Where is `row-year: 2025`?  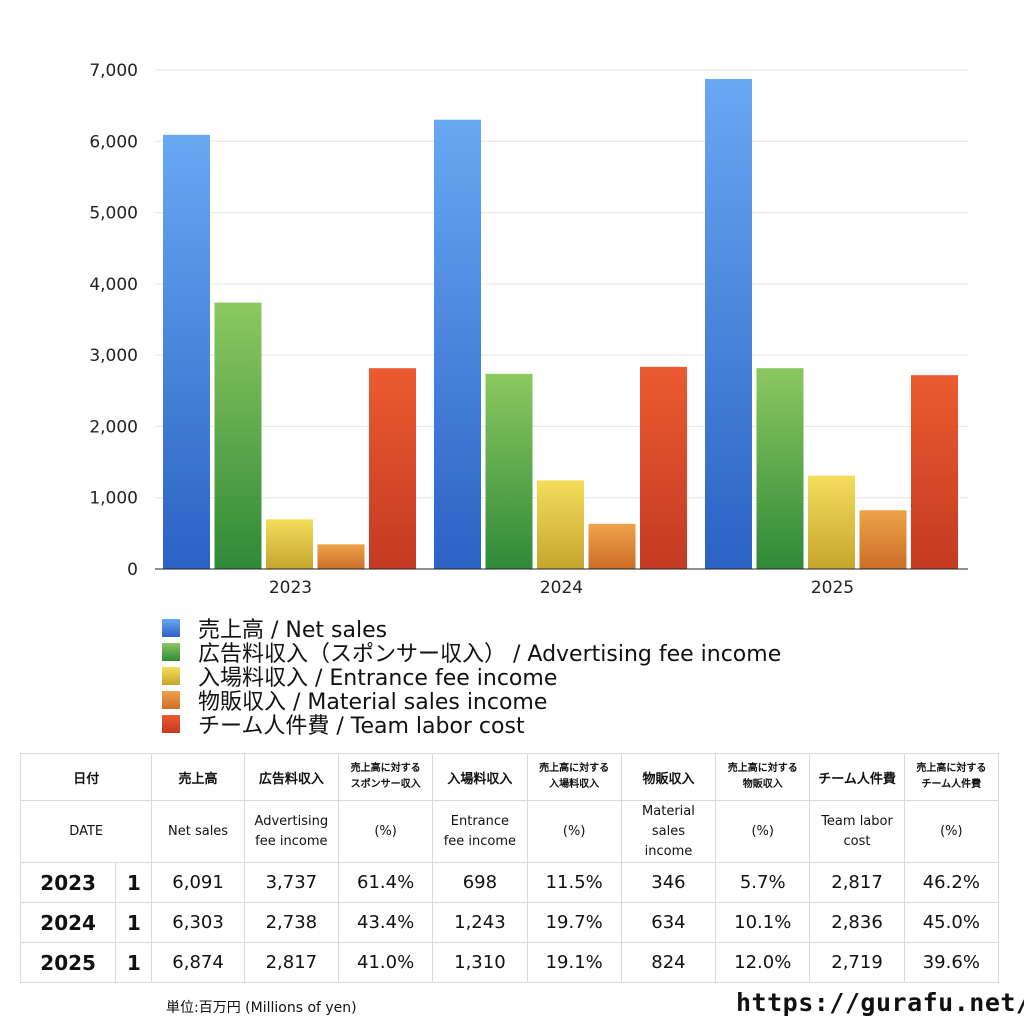
row-year: 2025 is located at coordinates (68, 962).